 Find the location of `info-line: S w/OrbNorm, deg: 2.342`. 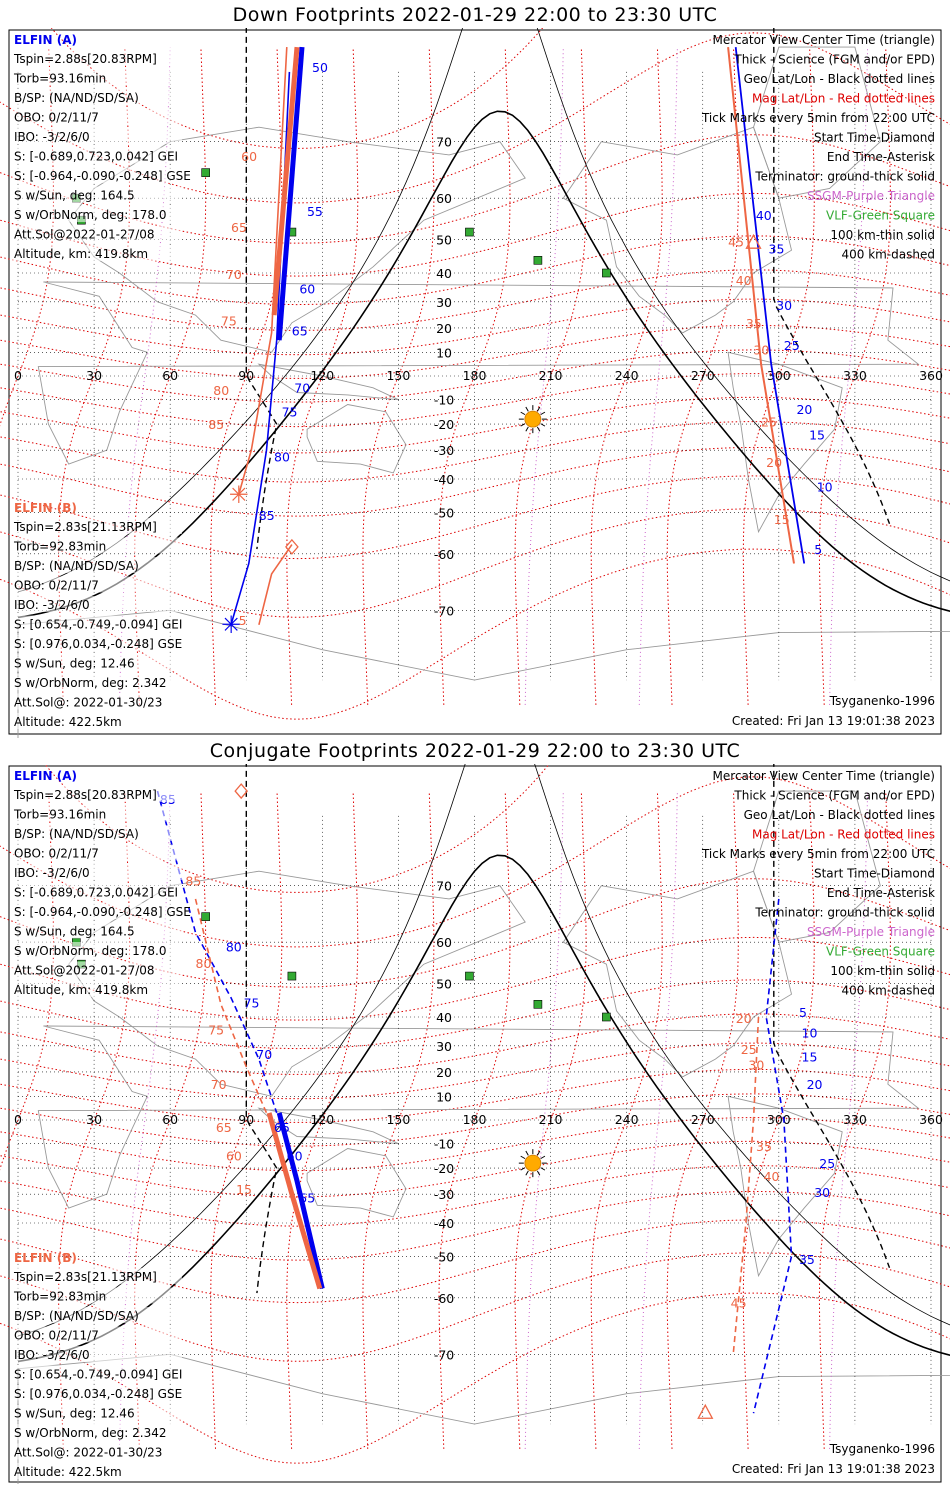

info-line: S w/OrbNorm, deg: 2.342 is located at coordinates (90, 683).